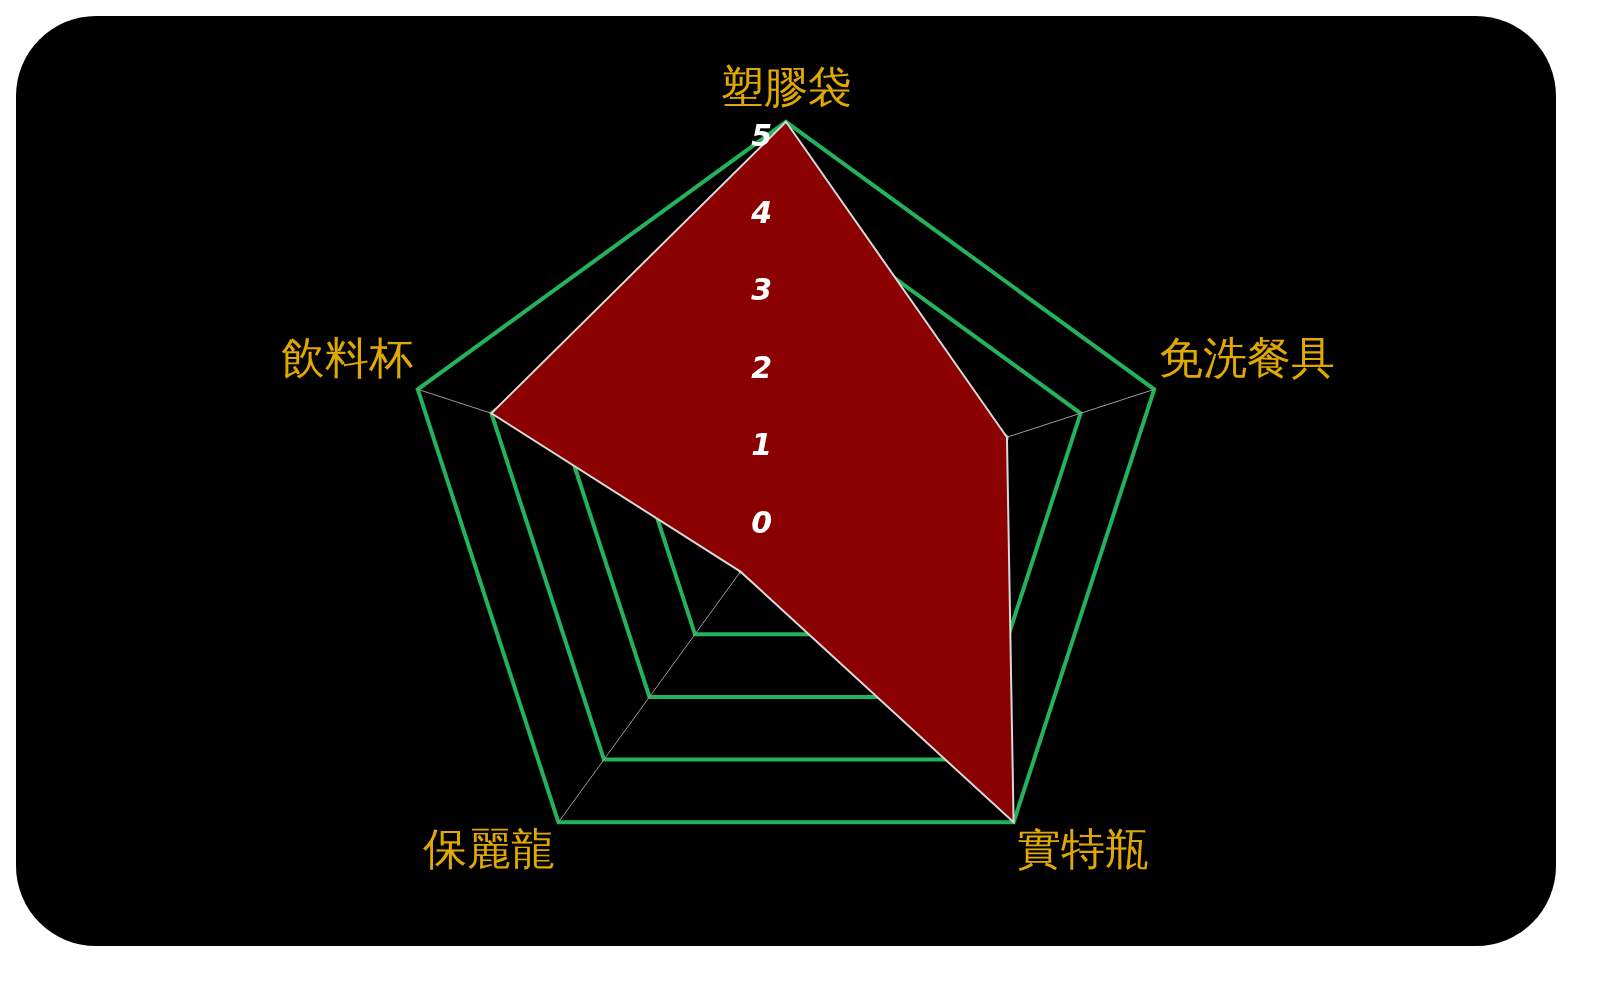  Describe the element at coordinates (786, 86) in the screenshot. I see `spoke-label: 塑膠袋` at that location.